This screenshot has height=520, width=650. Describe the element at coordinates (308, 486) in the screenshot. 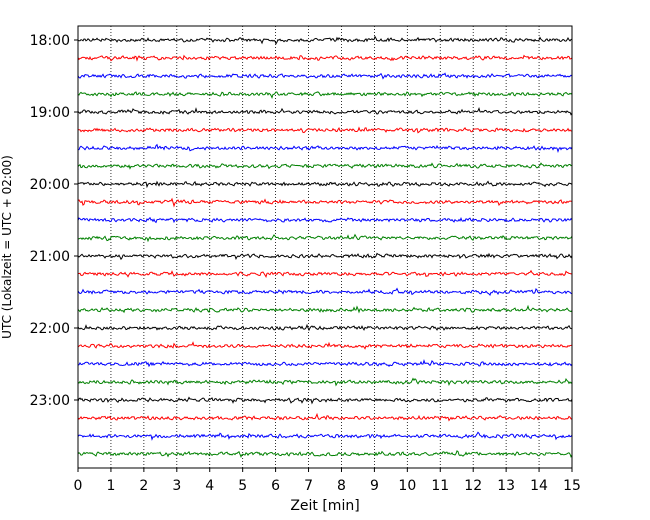

I see `x-tick-label: 7` at that location.